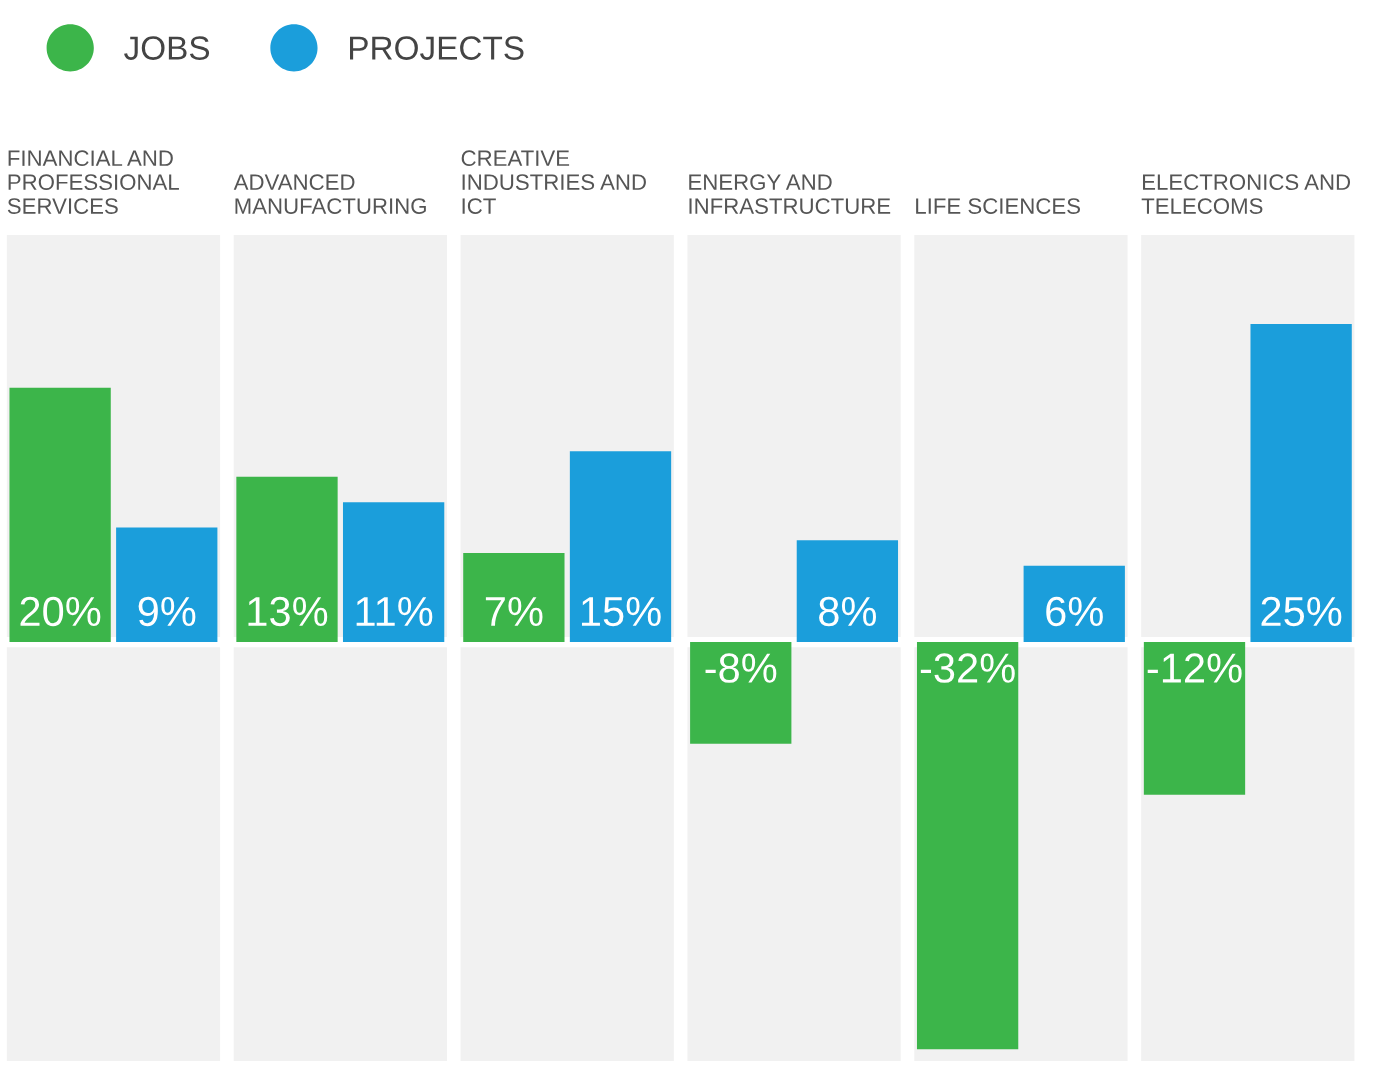 This screenshot has width=1375, height=1083. I want to click on x-tick-label: FINANCIAL AND PROFESSIONAL SERVICES, so click(93, 182).